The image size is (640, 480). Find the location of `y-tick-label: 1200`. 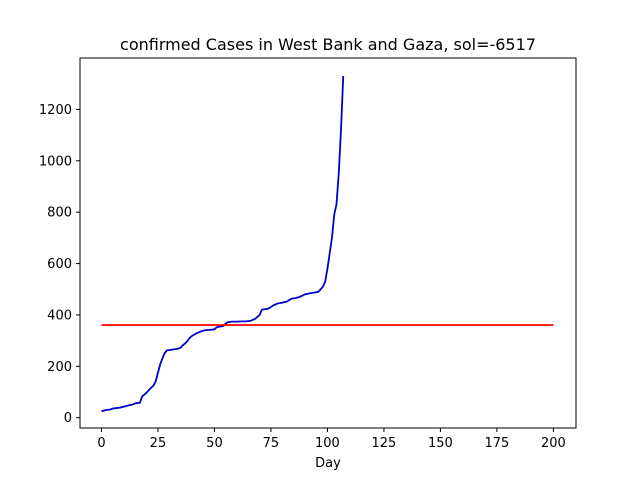

y-tick-label: 1200 is located at coordinates (55, 110).